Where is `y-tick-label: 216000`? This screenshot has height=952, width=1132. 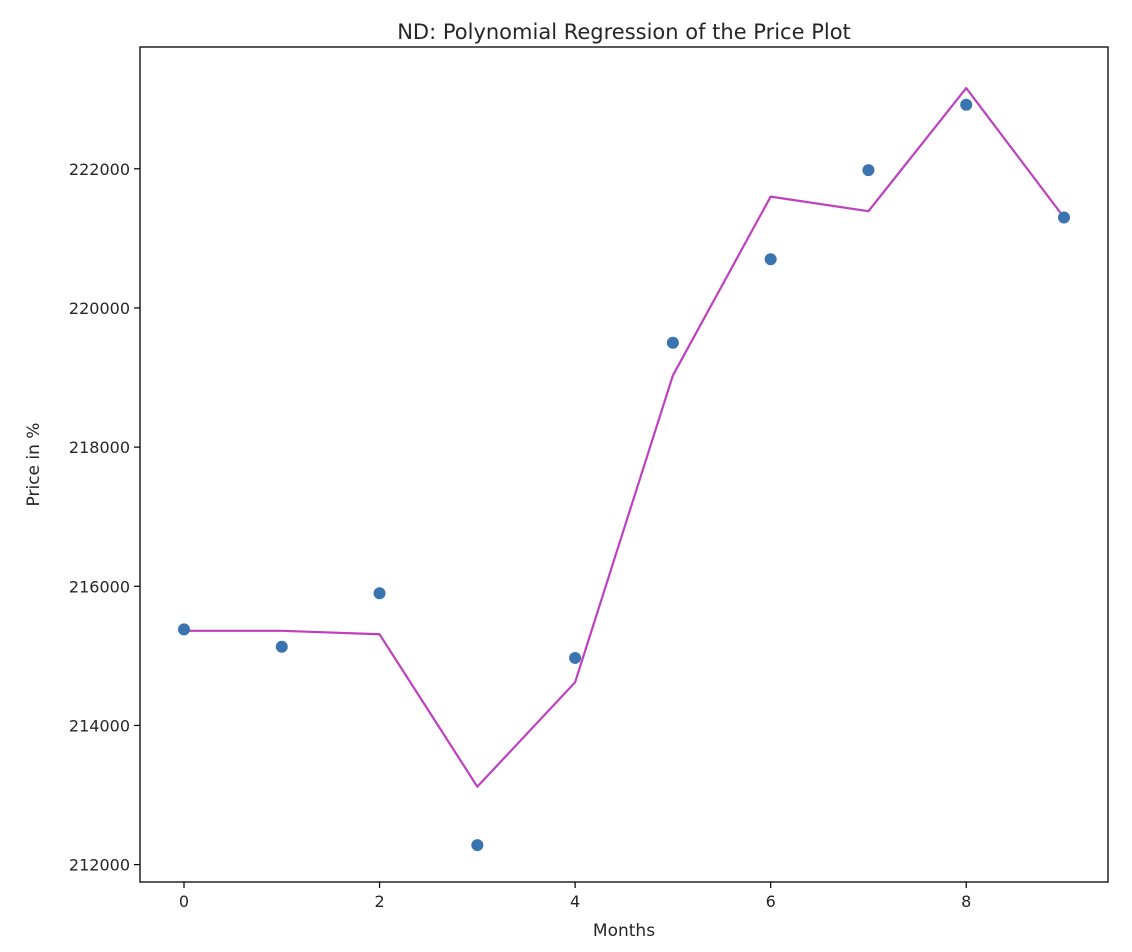
y-tick-label: 216000 is located at coordinates (99, 586).